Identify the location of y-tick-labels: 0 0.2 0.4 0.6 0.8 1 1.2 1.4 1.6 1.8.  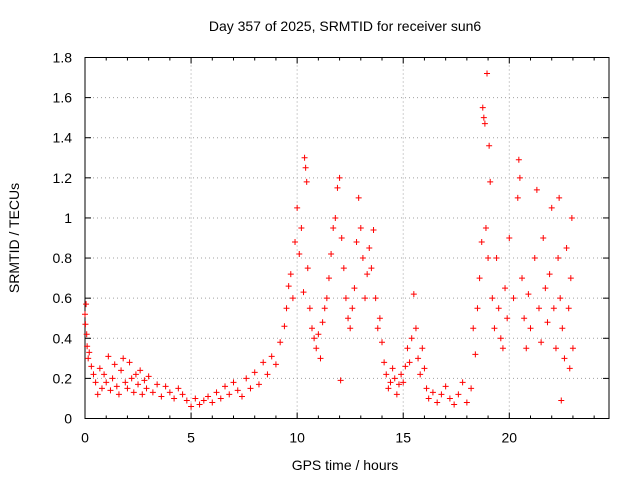
(63, 238).